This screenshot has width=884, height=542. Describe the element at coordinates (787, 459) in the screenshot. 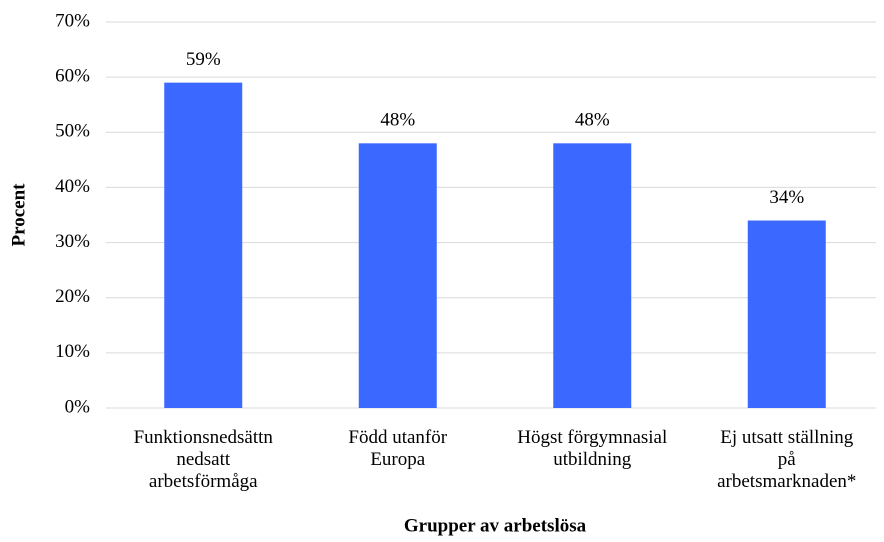

I see `x-tick-label: Ej utsatt ställning på arbetsmarknaden*` at that location.